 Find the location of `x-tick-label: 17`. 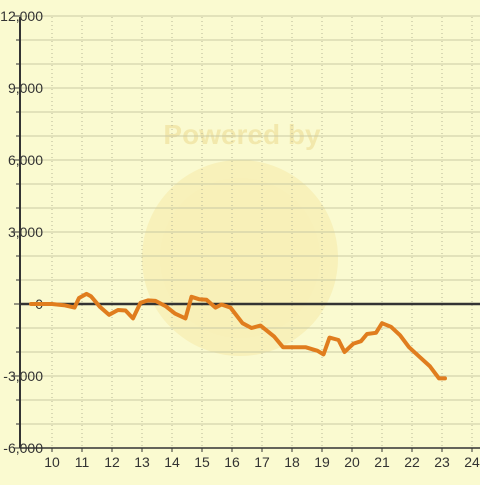

x-tick-label: 17 is located at coordinates (262, 462).